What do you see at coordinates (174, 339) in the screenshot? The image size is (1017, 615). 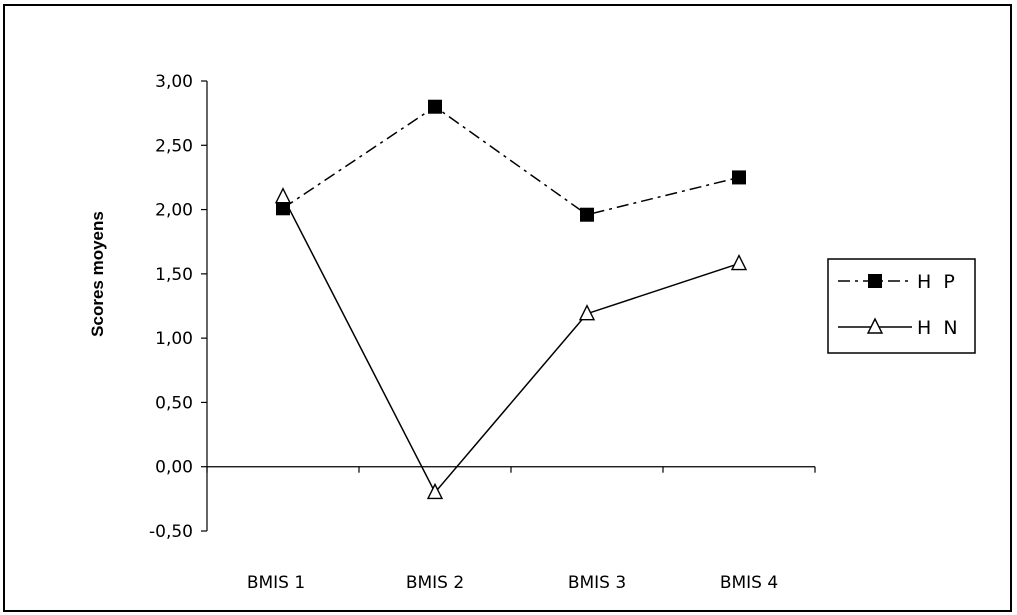 I see `y-tick-label: 1,00` at bounding box center [174, 339].